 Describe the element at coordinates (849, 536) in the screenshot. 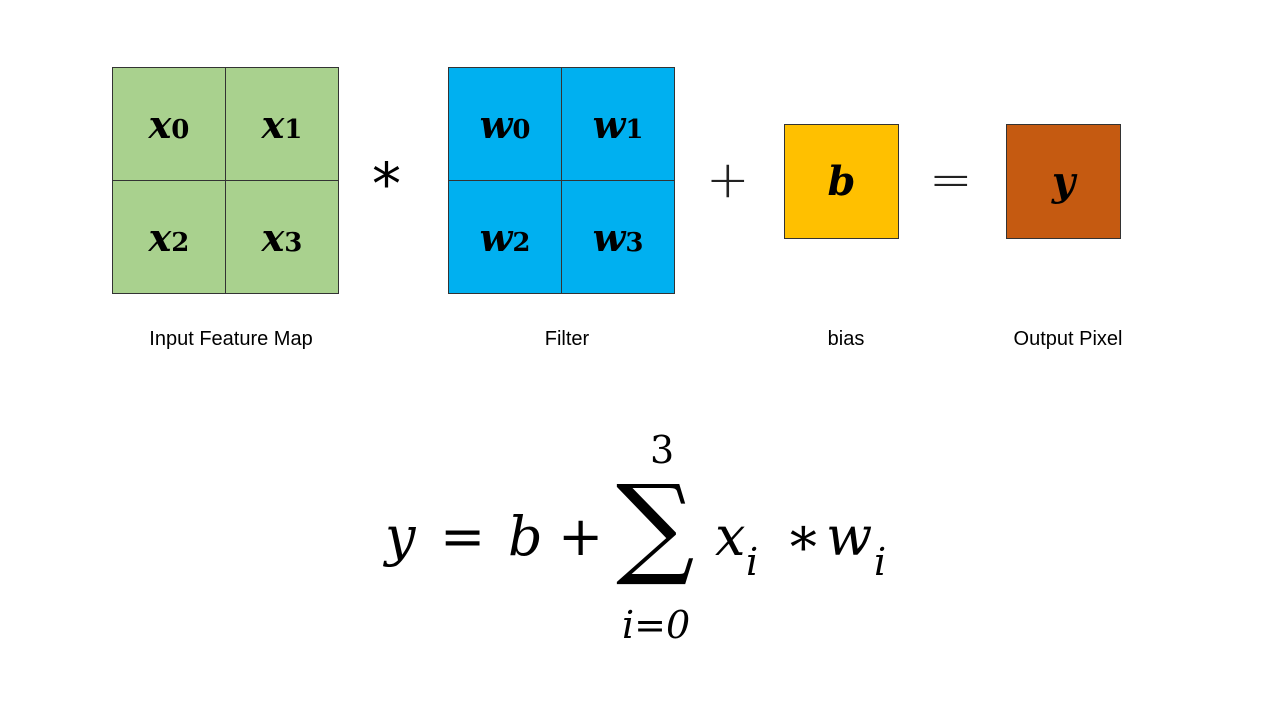

I see `formula-w: w` at that location.